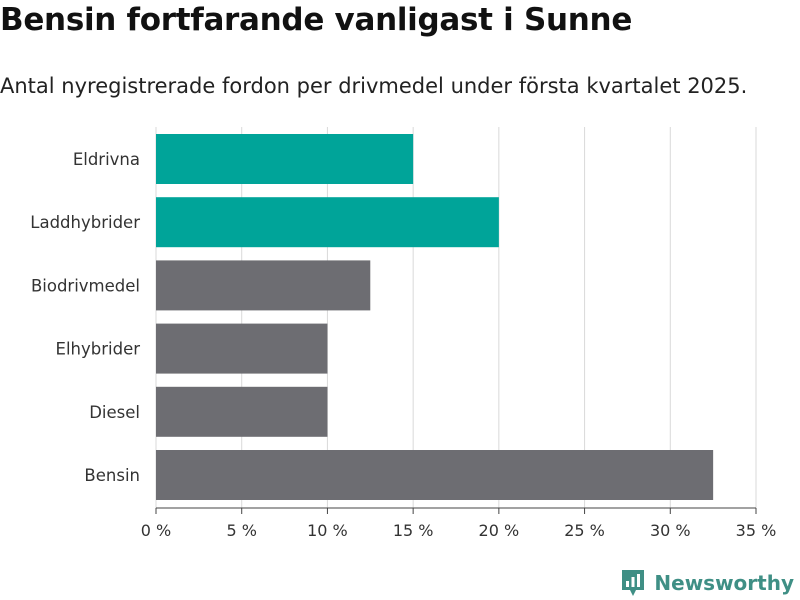 Image resolution: width=800 pixels, height=600 pixels. Describe the element at coordinates (98, 349) in the screenshot. I see `category-label: Elhybrider` at that location.